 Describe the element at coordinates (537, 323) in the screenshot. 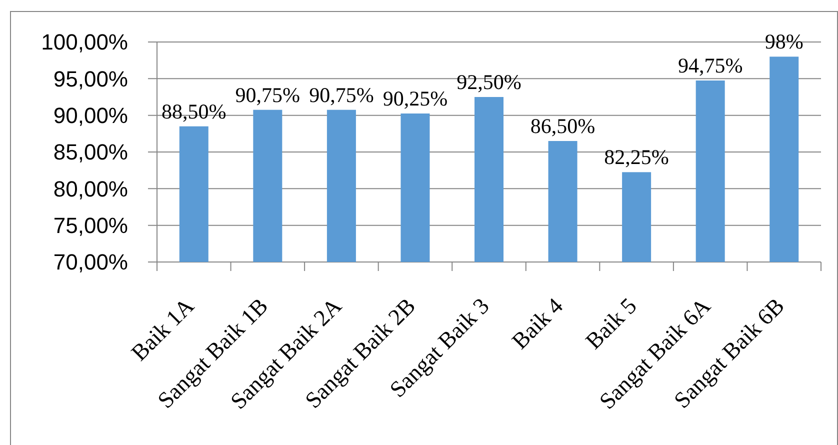

I see `x-tick-label: Baik 4` at that location.